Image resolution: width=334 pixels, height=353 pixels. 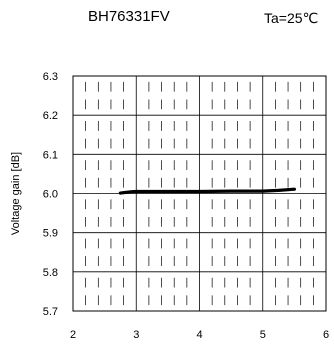 I want to click on y-tick-label: 5.9, so click(x=50, y=234).